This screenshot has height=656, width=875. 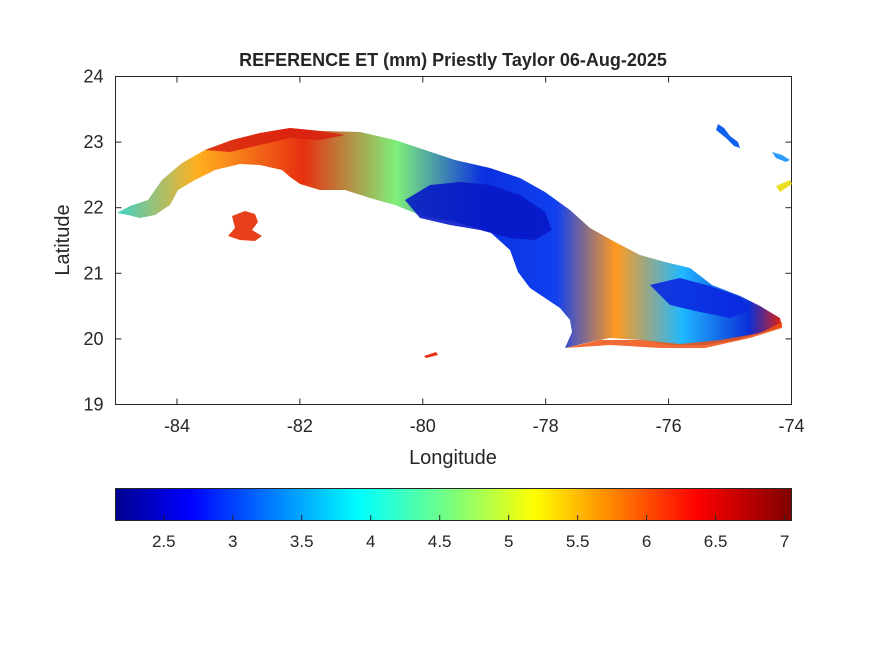 What do you see at coordinates (440, 541) in the screenshot?
I see `colorbar-tick-label: 4.5` at bounding box center [440, 541].